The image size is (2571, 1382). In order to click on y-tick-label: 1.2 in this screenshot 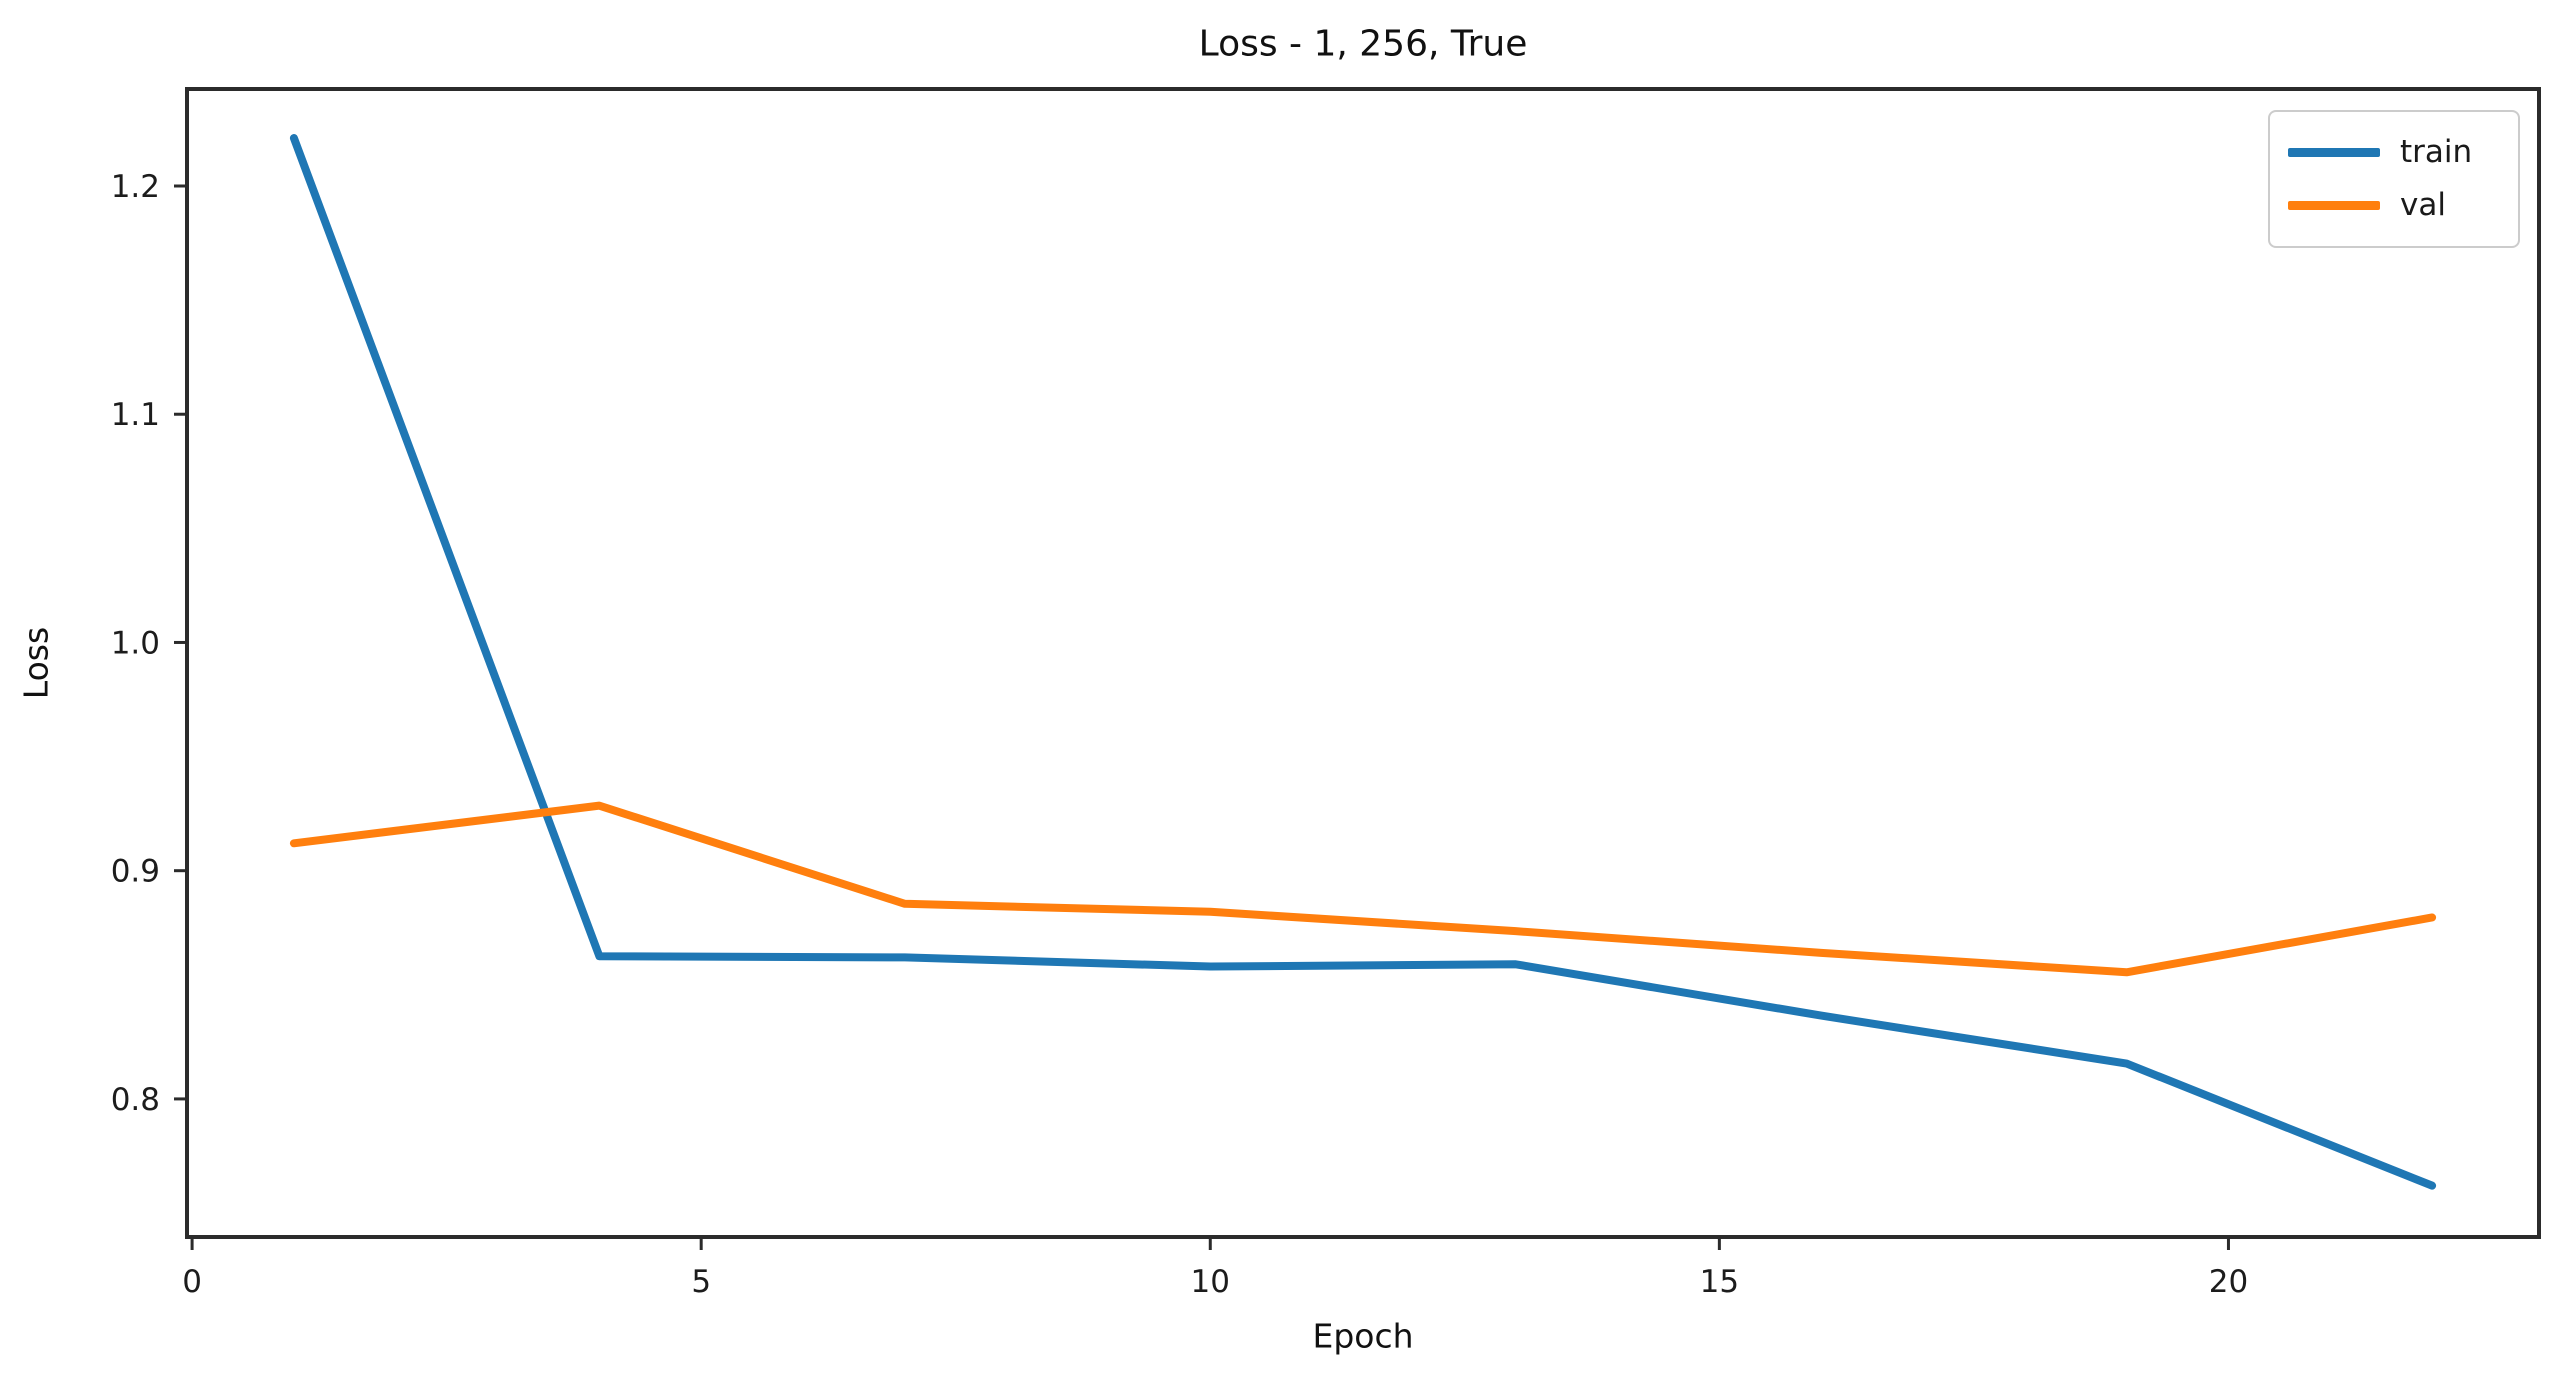, I will do `click(135, 187)`.